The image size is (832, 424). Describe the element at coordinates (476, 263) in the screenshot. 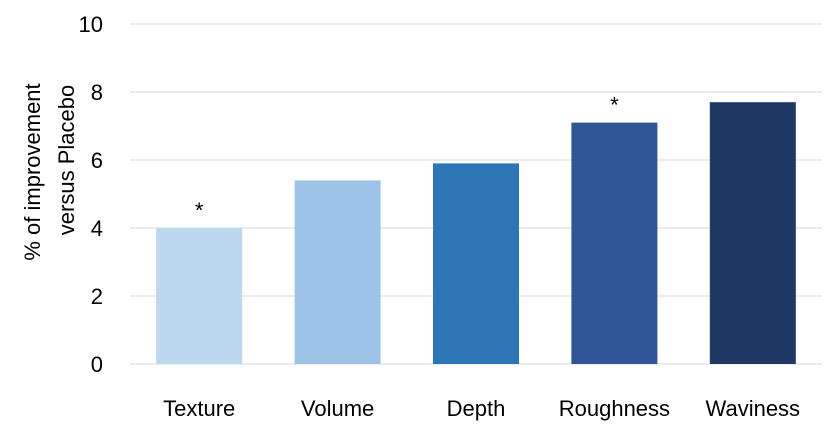

I see `bar-depth` at that location.